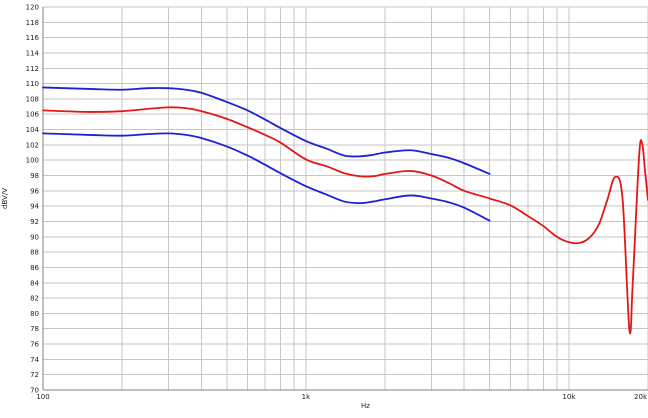 Image resolution: width=648 pixels, height=418 pixels. What do you see at coordinates (569, 397) in the screenshot?
I see `x-tick-label: 10k` at bounding box center [569, 397].